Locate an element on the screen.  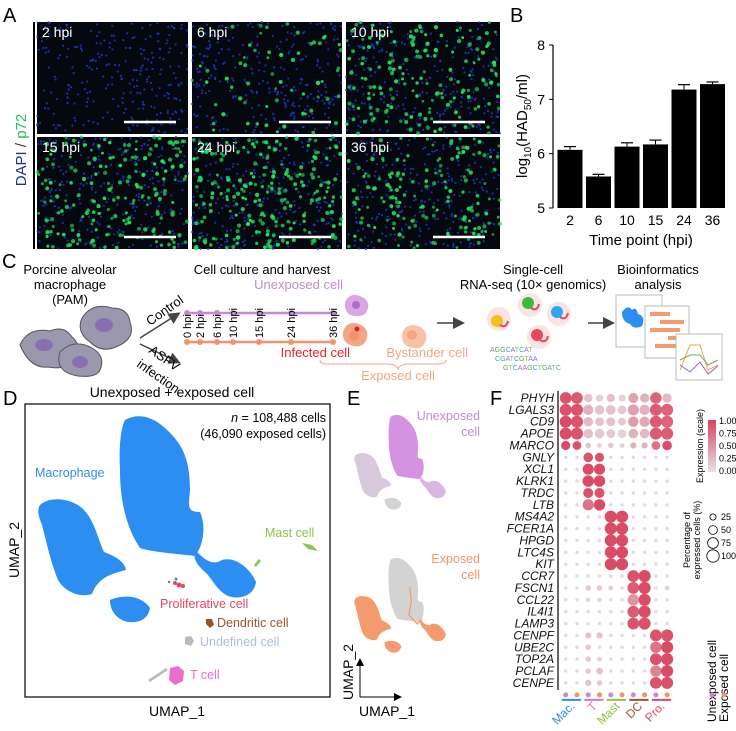
x-axis-label: Time point (hpi) is located at coordinates (641, 240).